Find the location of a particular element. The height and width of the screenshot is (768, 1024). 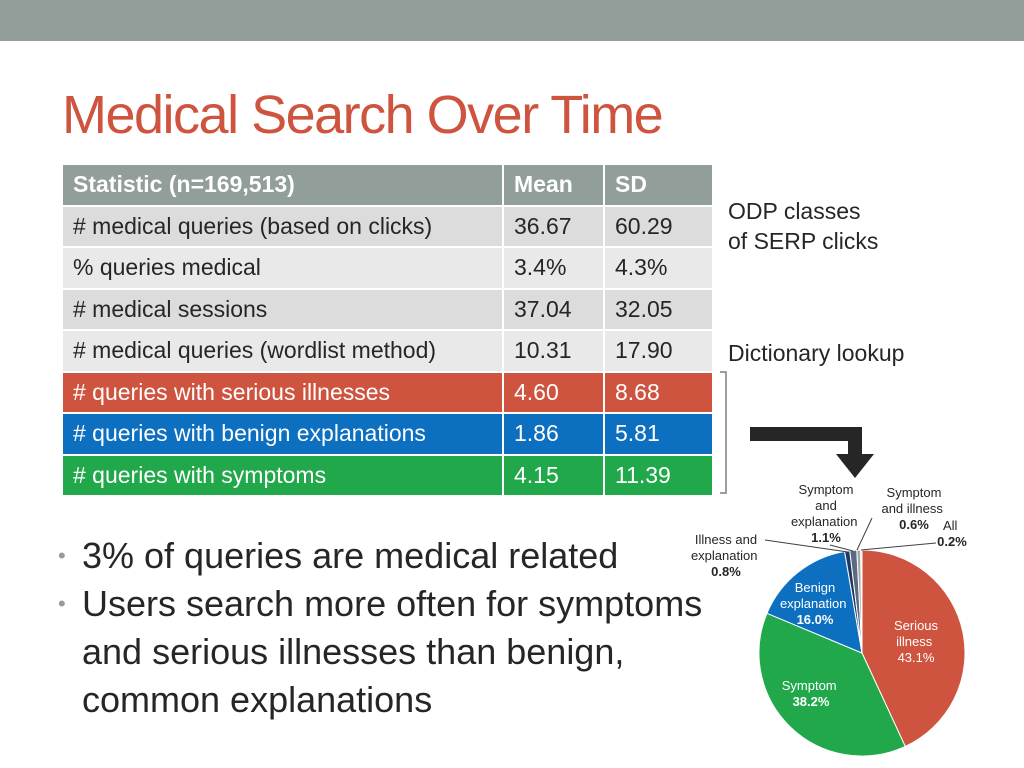

slice-label-symptom-and-illness: Symptom and illness 0.6% is located at coordinates (913, 508).